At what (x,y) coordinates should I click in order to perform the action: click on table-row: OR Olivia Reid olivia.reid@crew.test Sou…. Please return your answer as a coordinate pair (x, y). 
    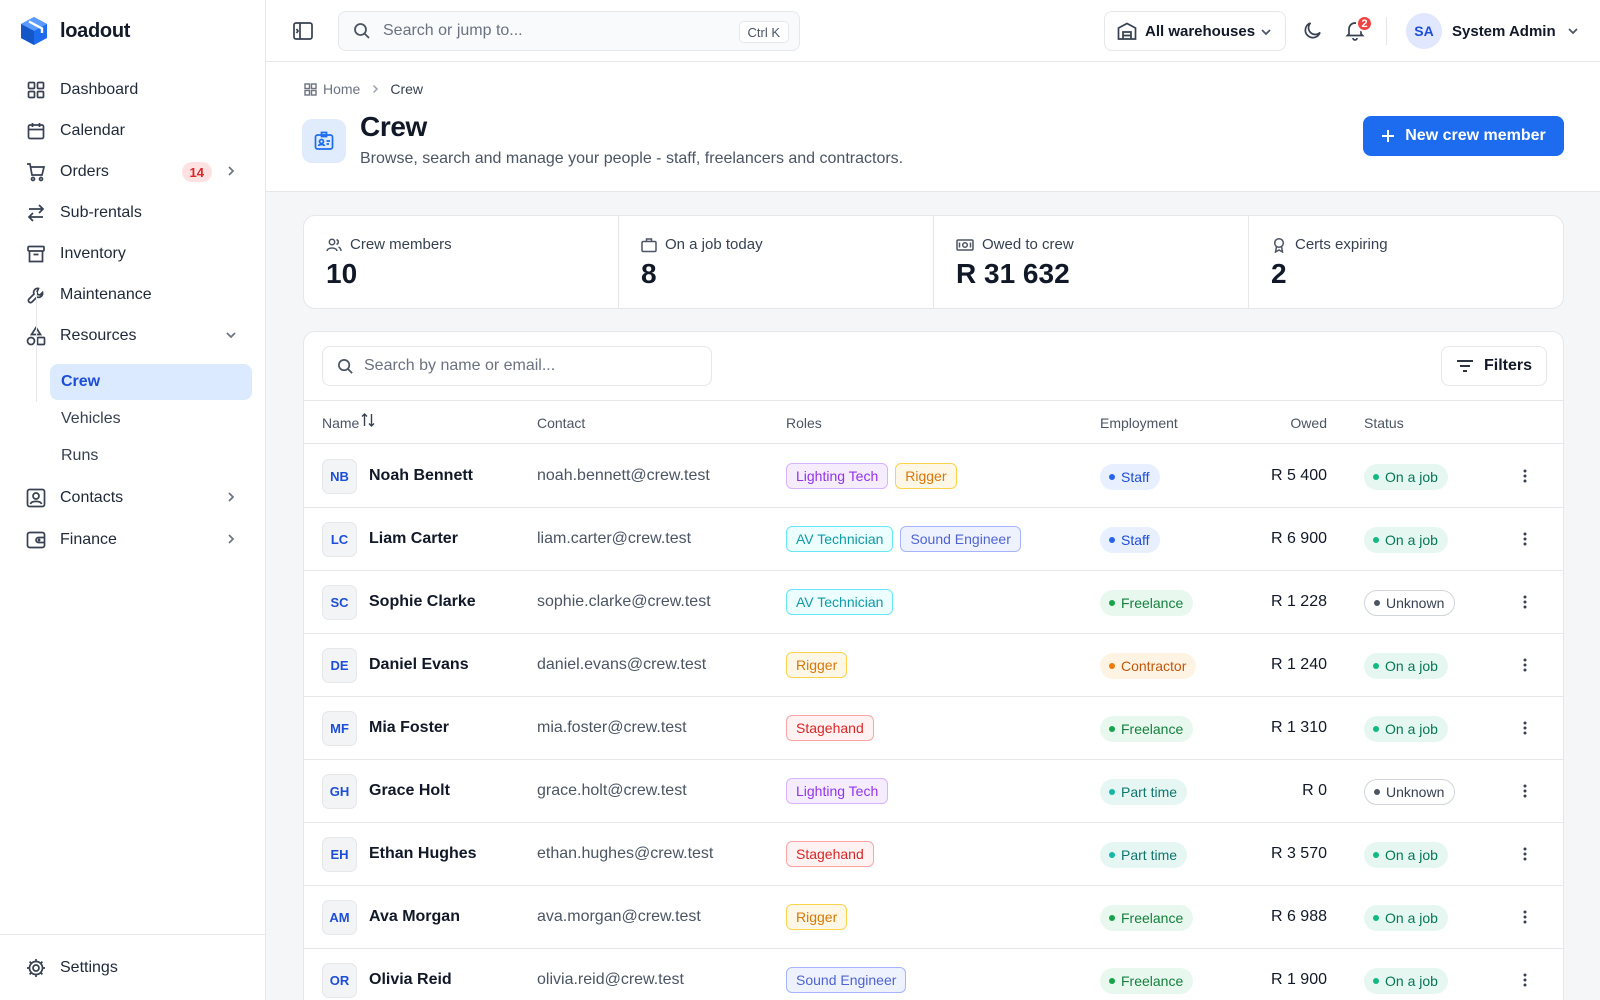
    Looking at the image, I should click on (933, 974).